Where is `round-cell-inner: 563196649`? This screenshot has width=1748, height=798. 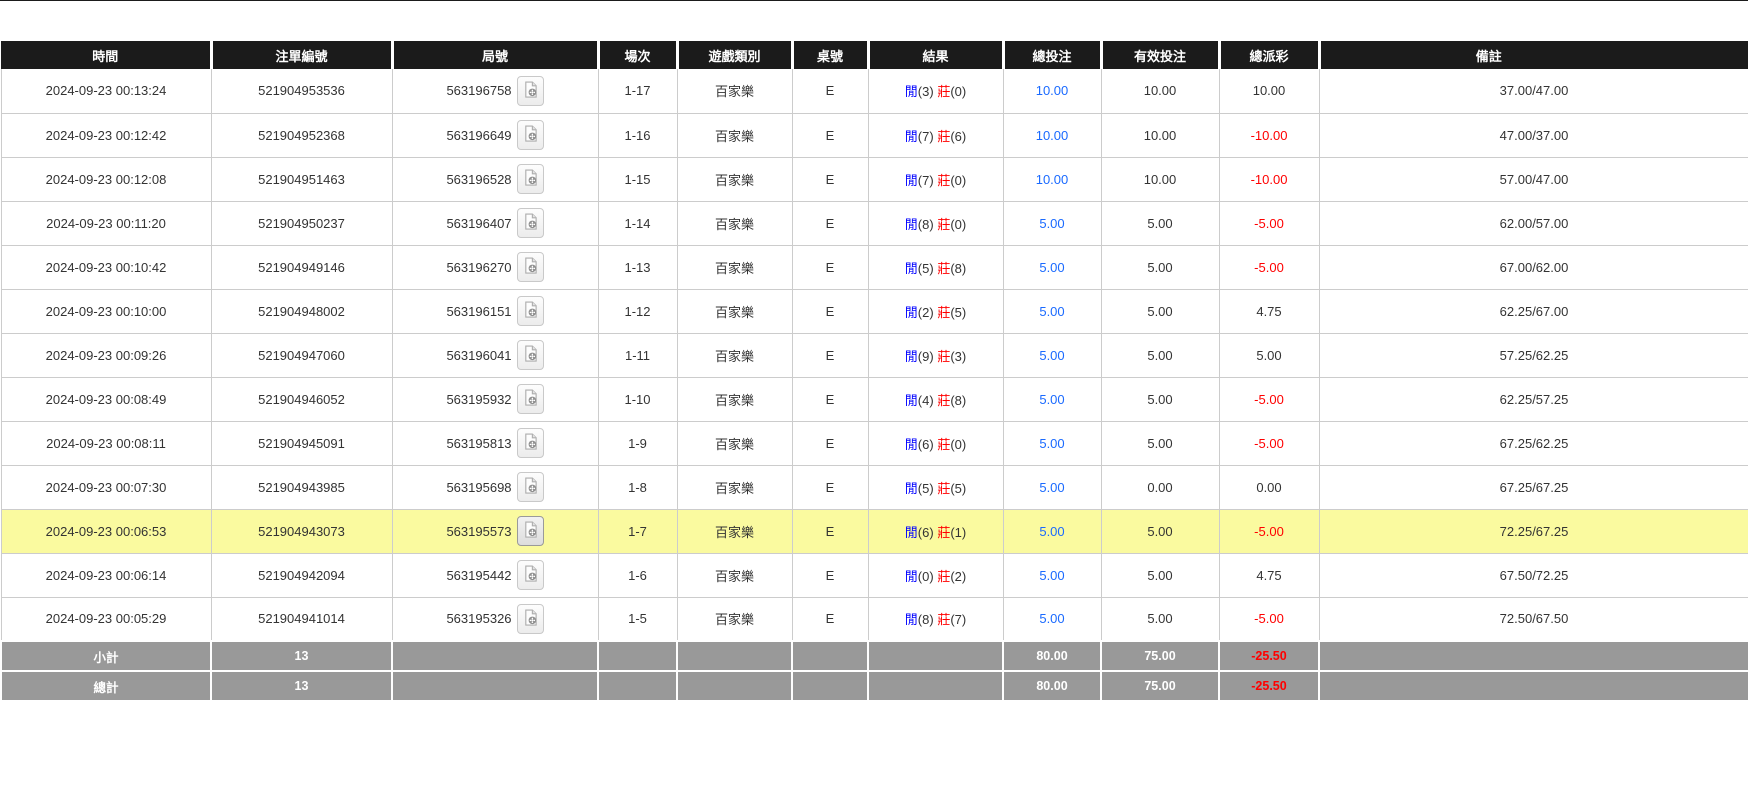 round-cell-inner: 563196649 is located at coordinates (495, 135).